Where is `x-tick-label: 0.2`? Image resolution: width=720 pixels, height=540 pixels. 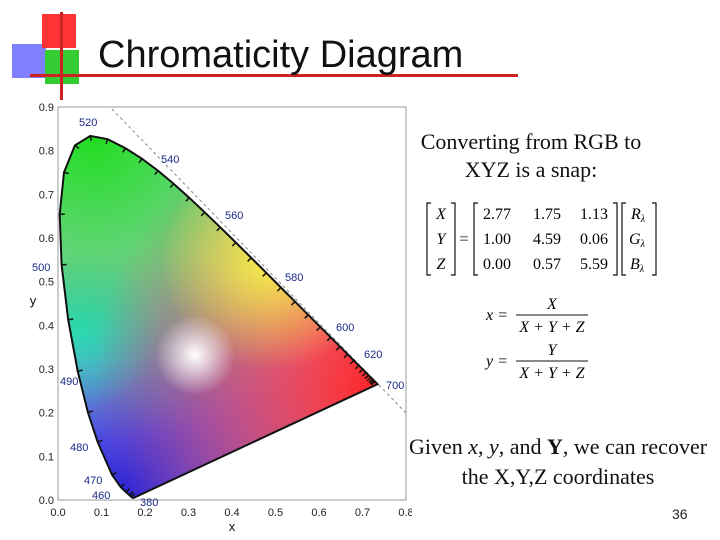 x-tick-label: 0.2 is located at coordinates (144, 513).